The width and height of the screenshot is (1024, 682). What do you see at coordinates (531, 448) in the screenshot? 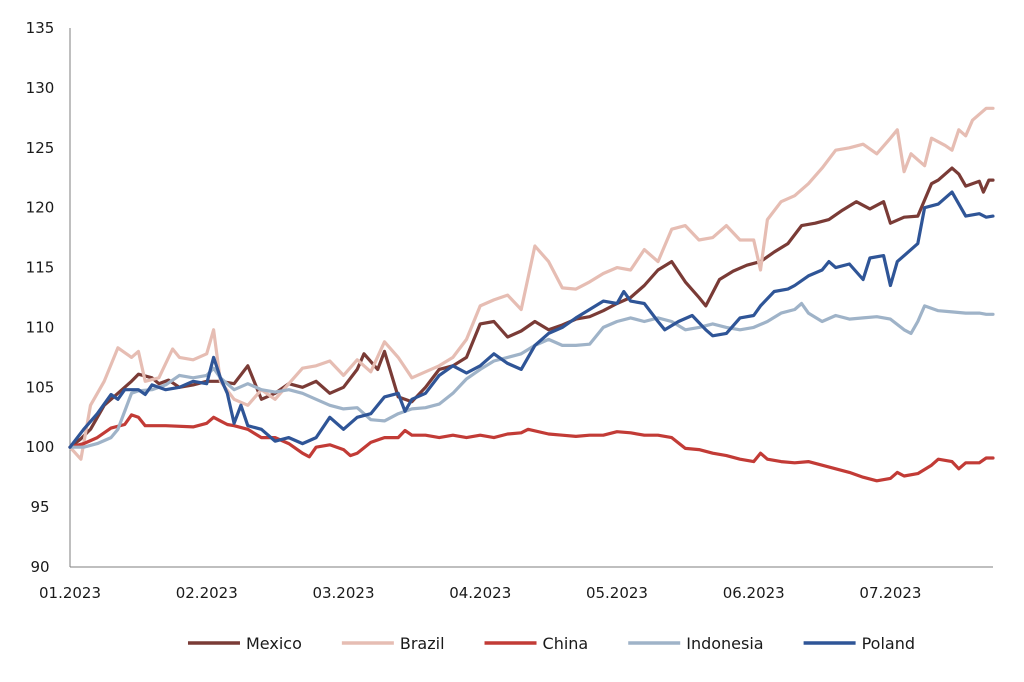
I see `series-line-china` at bounding box center [531, 448].